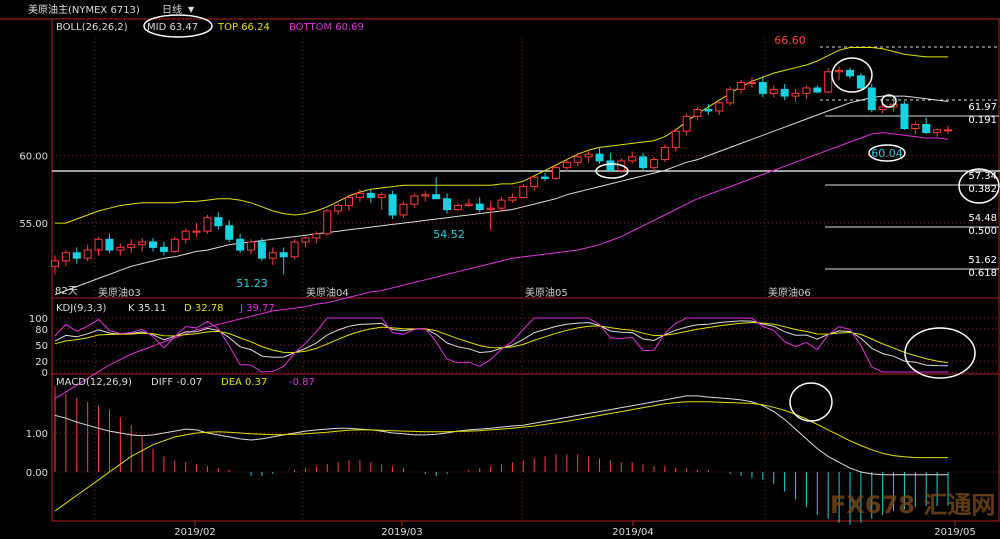  Describe the element at coordinates (176, 382) in the screenshot. I see `macd-diff-value: DIFF -0.07` at that location.